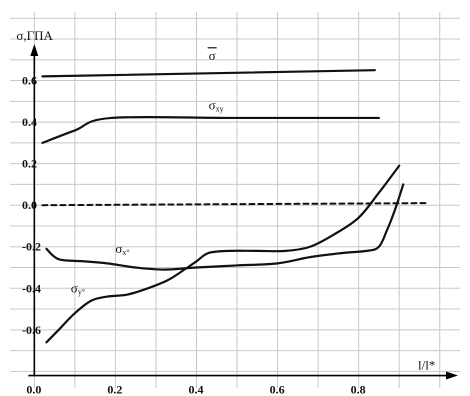 The image size is (470, 396). I want to click on y-tick-label: 0.4, so click(29, 122).